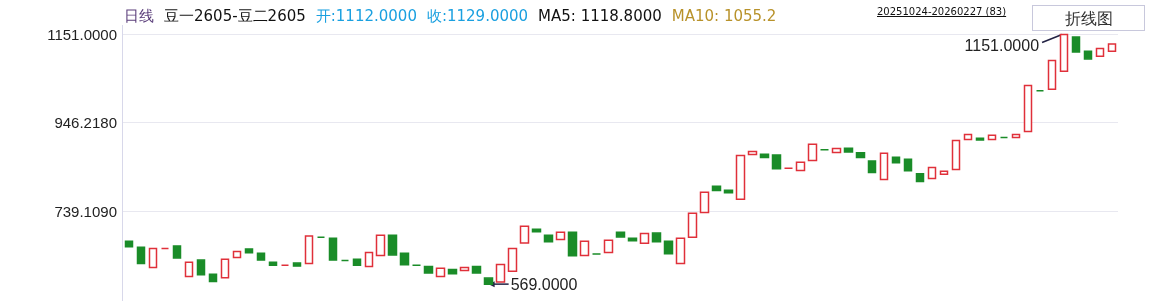  Describe the element at coordinates (85, 211) in the screenshot. I see `y-tick-label: 739.1090` at that location.